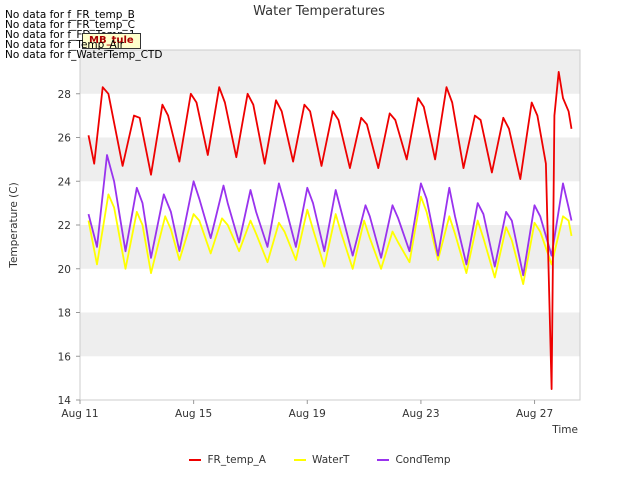  Describe the element at coordinates (236, 460) in the screenshot. I see `legend-label: FR_temp_A` at that location.